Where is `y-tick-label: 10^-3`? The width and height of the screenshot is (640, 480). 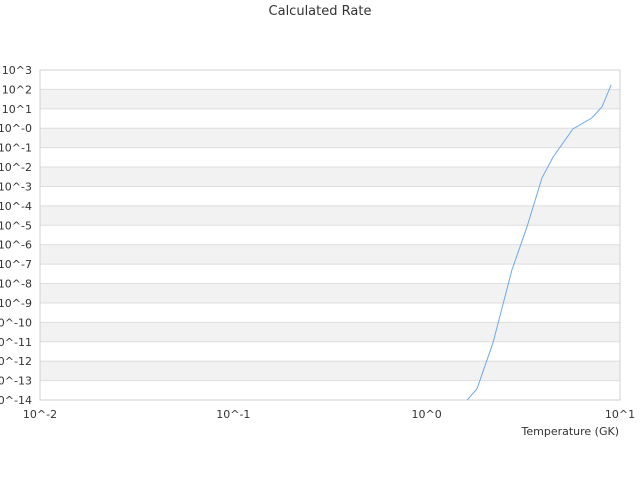
y-tick-label: 10^-3 is located at coordinates (16, 186).